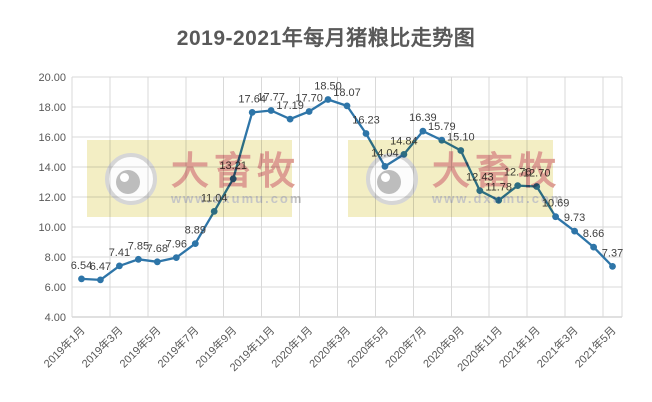 Image resolution: width=652 pixels, height=402 pixels. I want to click on data-point-label: 18.07, so click(347, 93).